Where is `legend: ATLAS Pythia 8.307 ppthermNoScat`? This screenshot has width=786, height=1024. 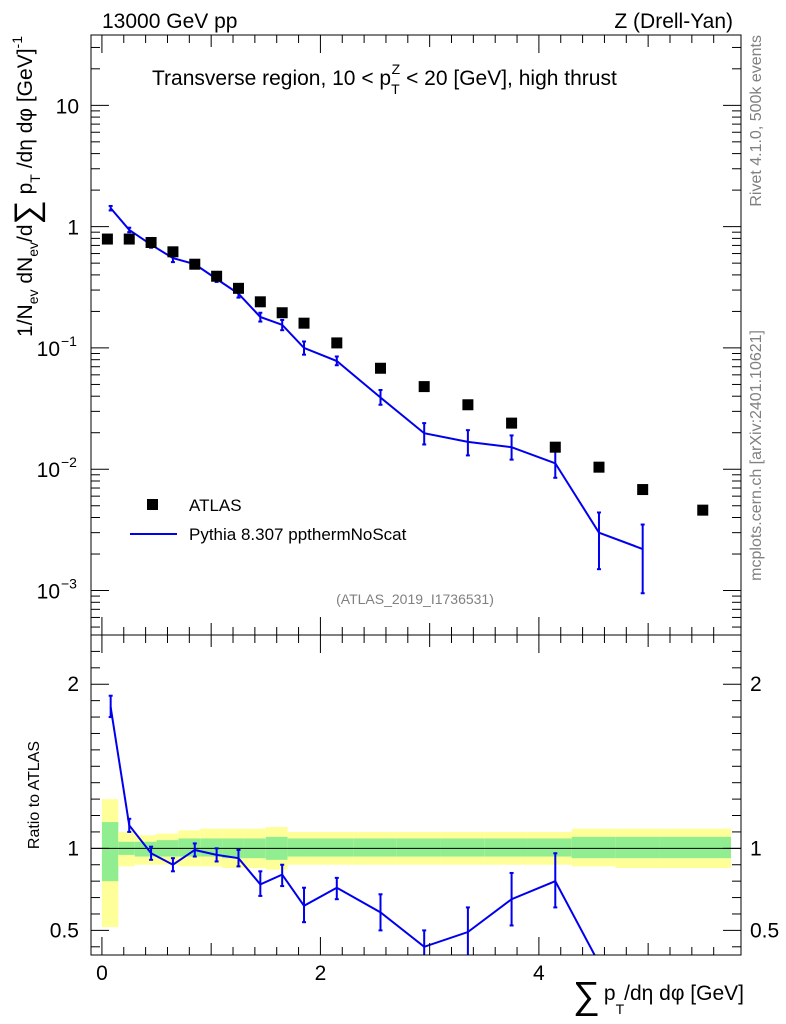 legend: ATLAS Pythia 8.307 ppthermNoScat is located at coordinates (268, 520).